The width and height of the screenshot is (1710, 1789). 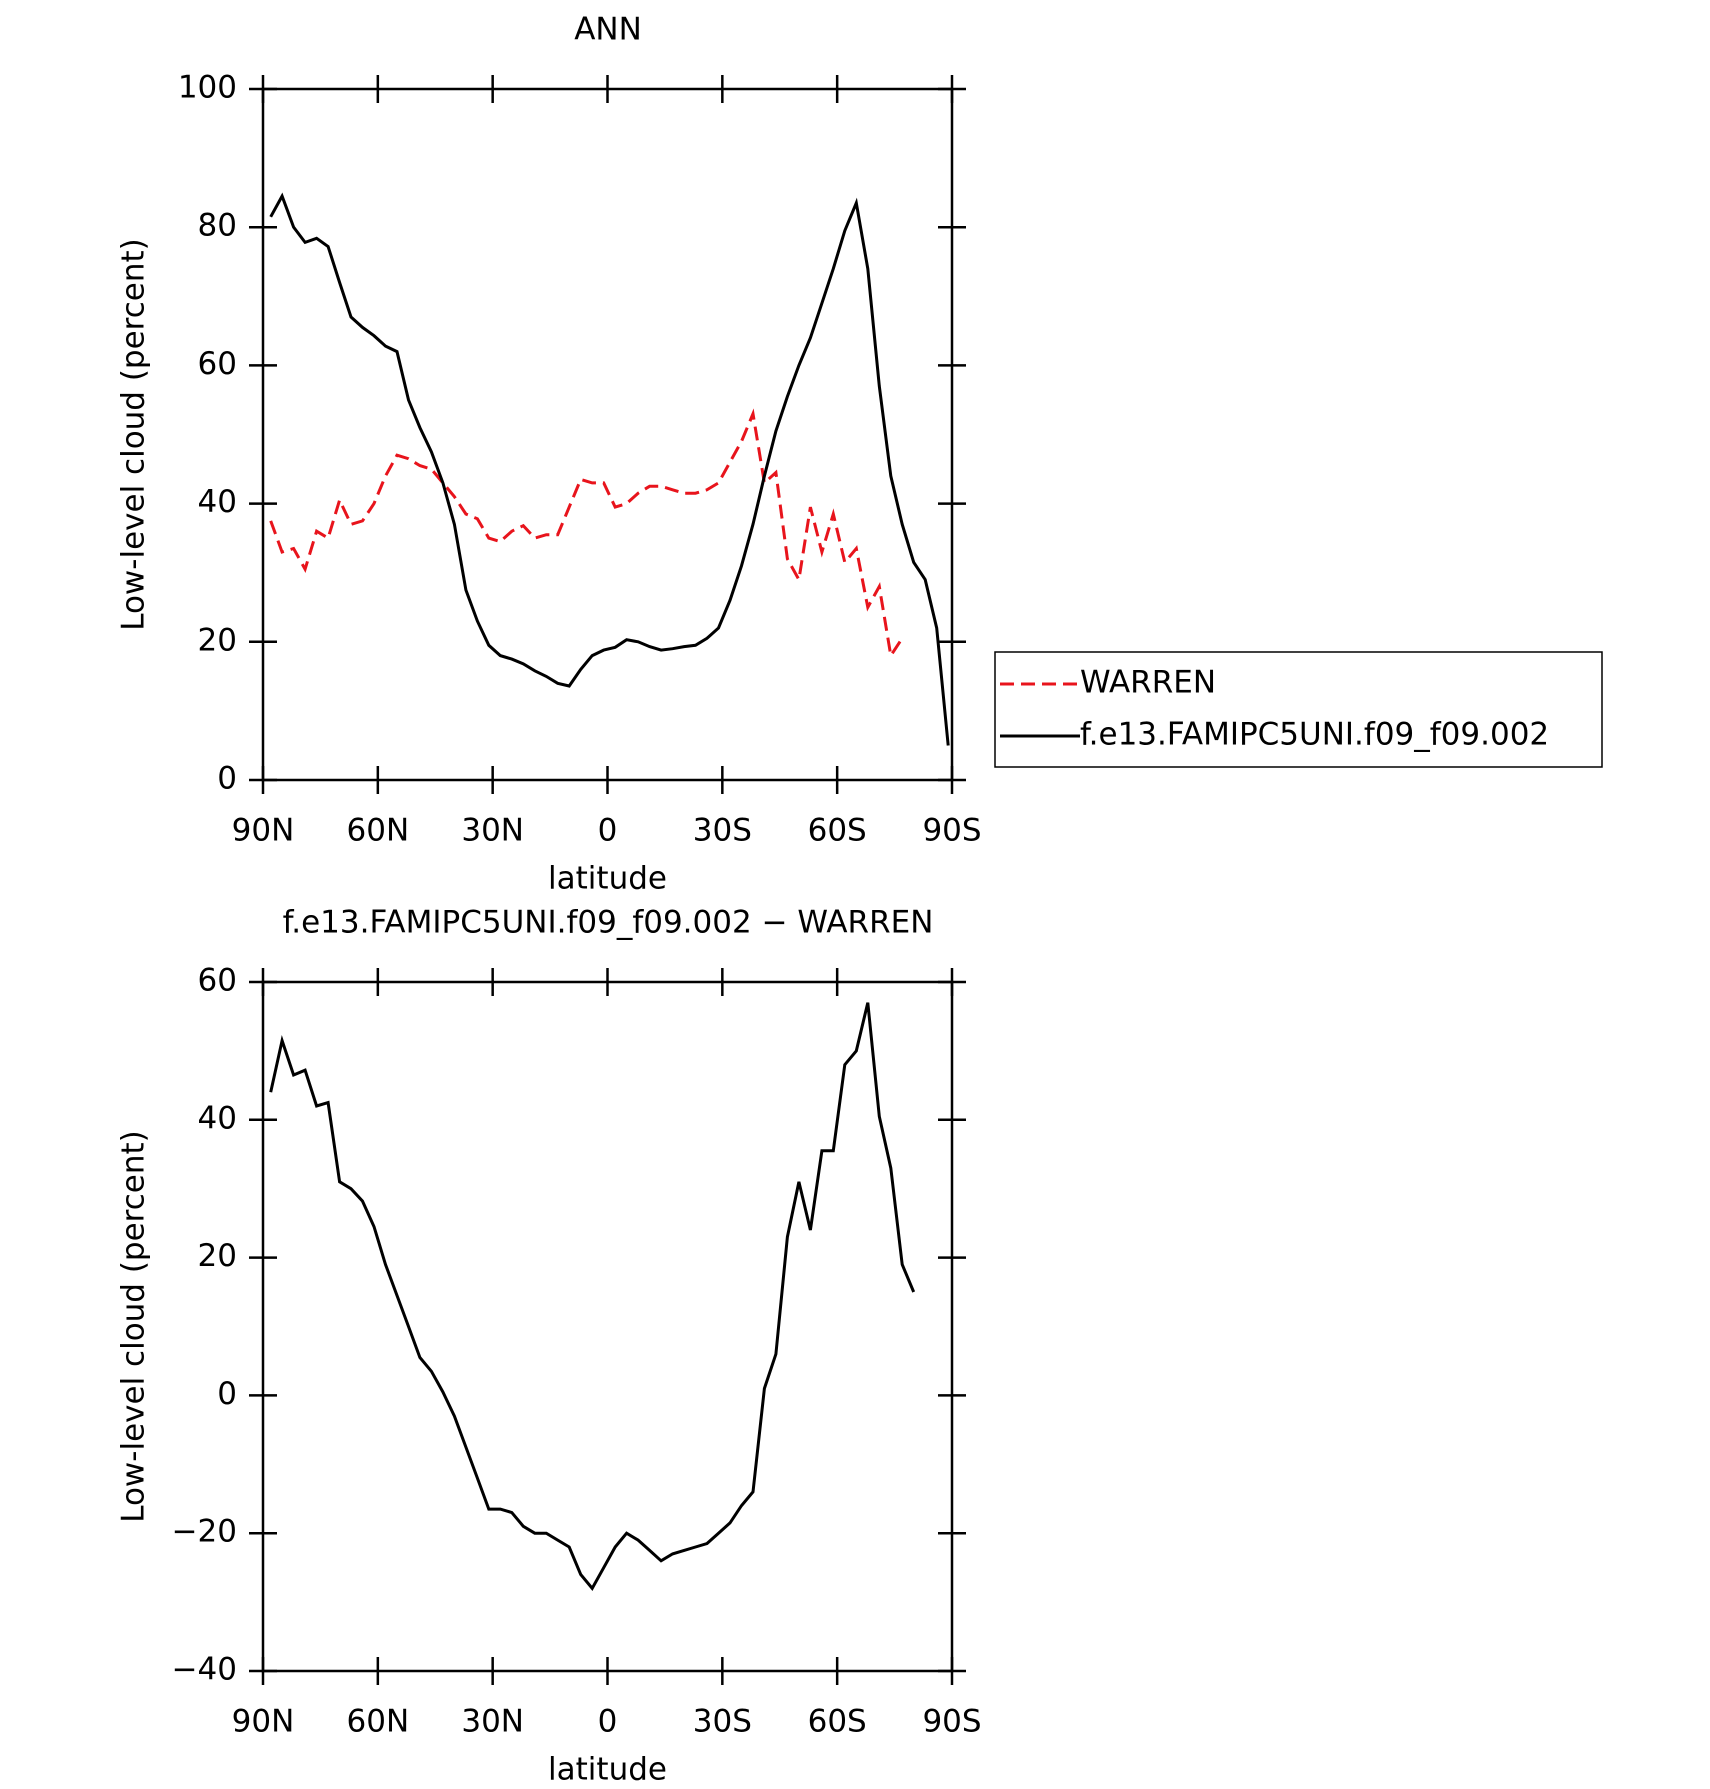 I want to click on legend-box, so click(x=1298, y=709).